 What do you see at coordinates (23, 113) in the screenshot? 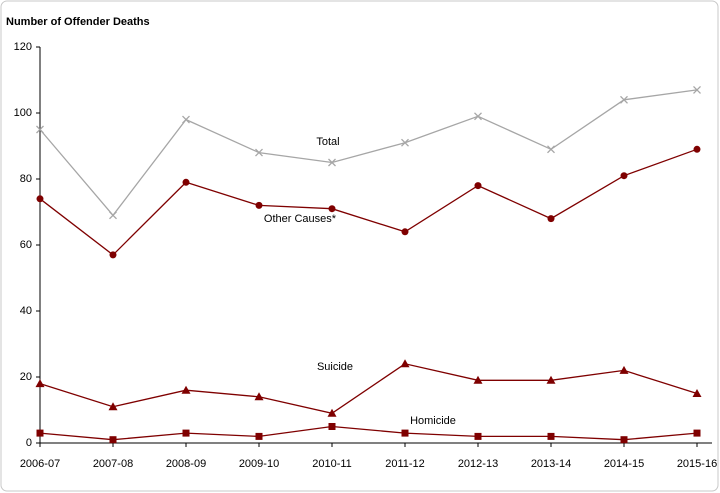
I see `y-tick-label: 100` at bounding box center [23, 113].